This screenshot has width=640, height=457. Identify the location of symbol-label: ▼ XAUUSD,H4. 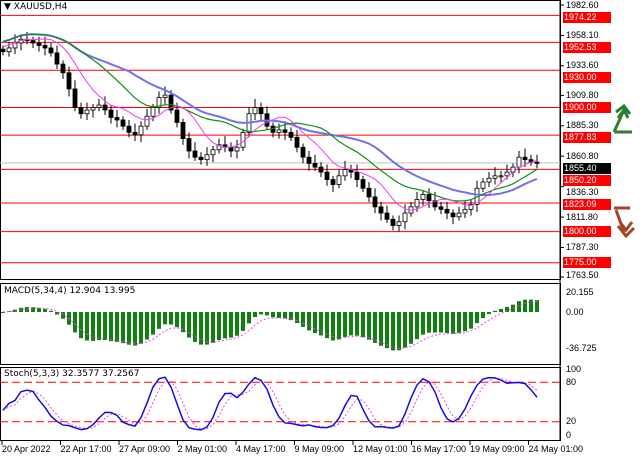
(35, 7).